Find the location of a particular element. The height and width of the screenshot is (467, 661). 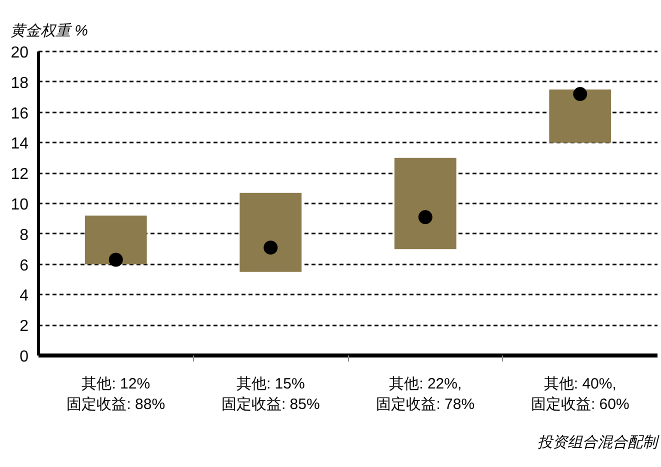

y-tick-label: 10 is located at coordinates (19, 205).